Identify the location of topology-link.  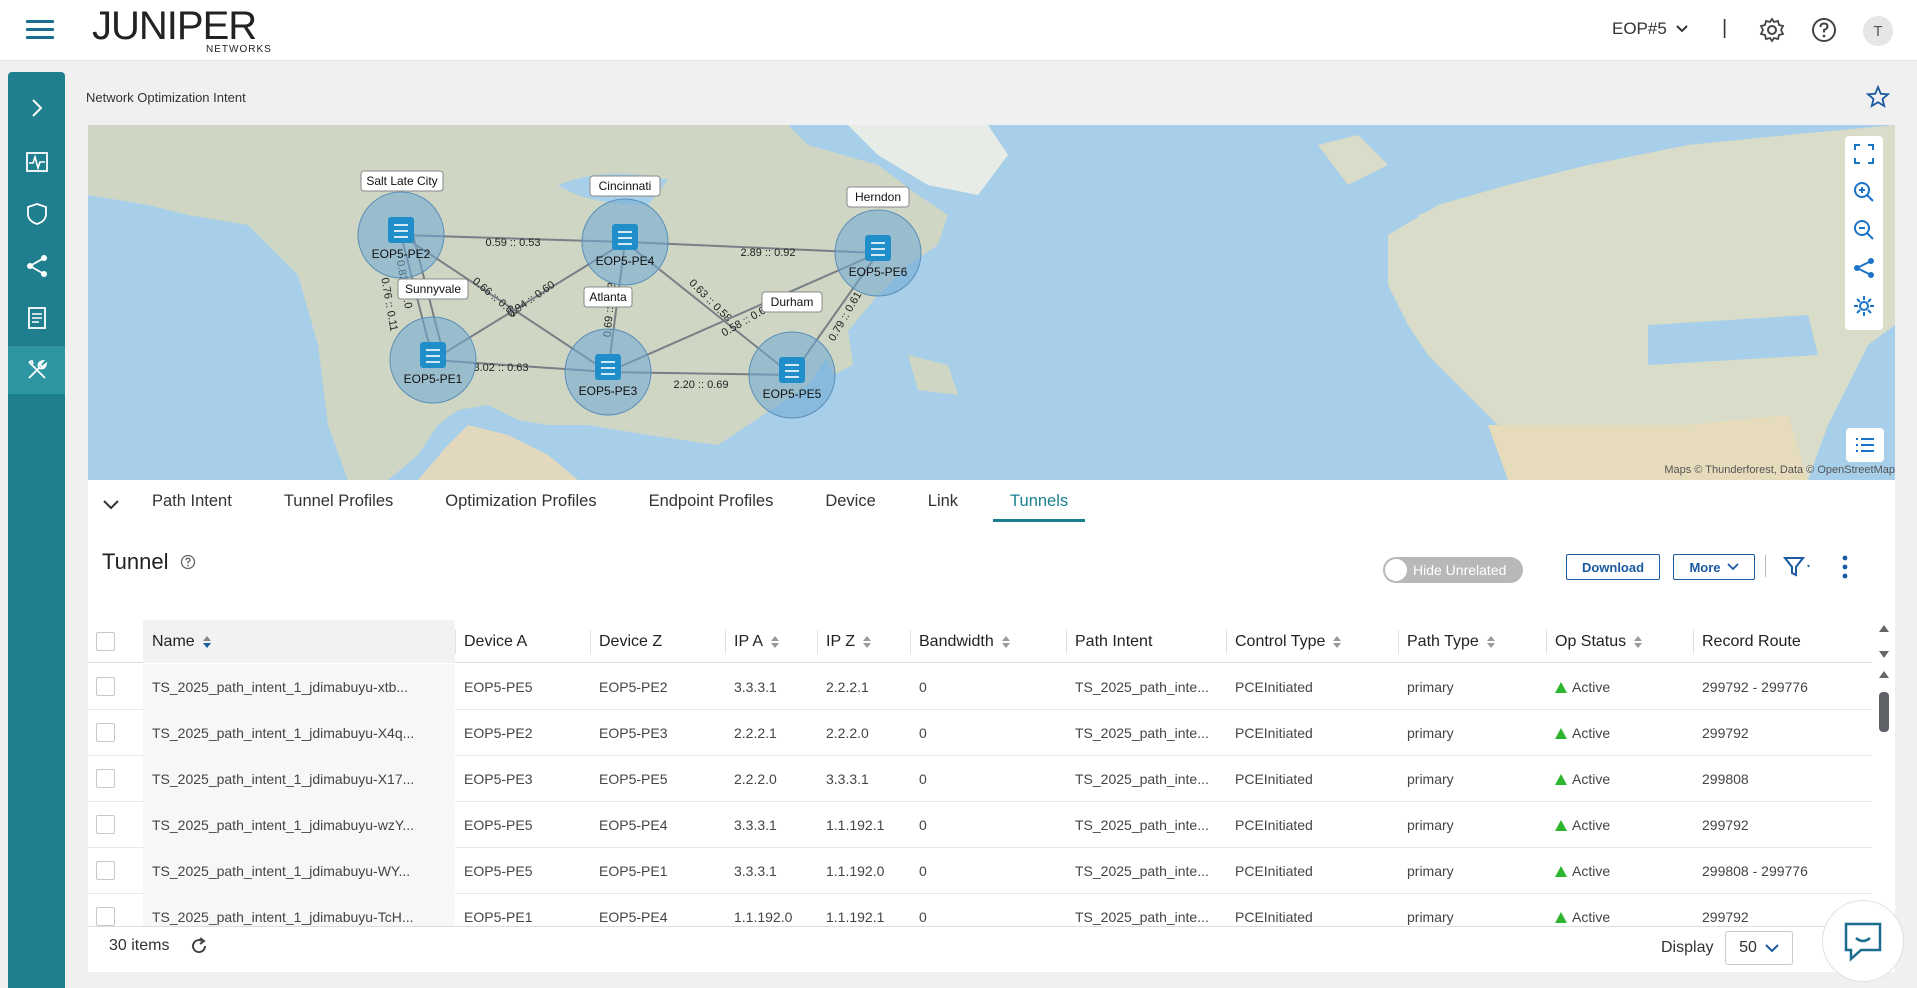
(743, 312).